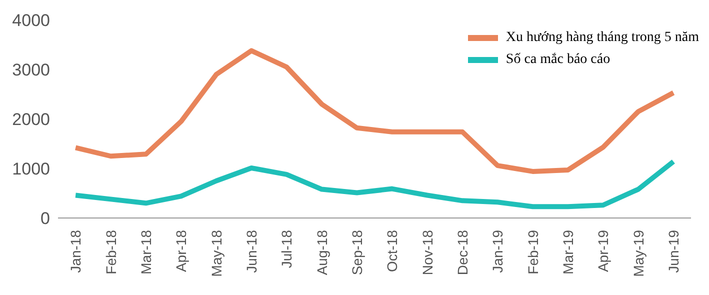  What do you see at coordinates (251, 251) in the screenshot?
I see `x-tick-label: Jun-18` at bounding box center [251, 251].